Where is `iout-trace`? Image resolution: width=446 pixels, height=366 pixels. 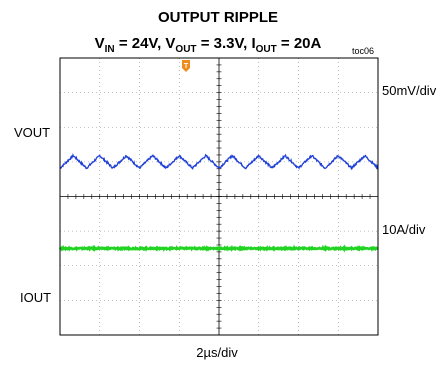 iout-trace is located at coordinates (219, 248).